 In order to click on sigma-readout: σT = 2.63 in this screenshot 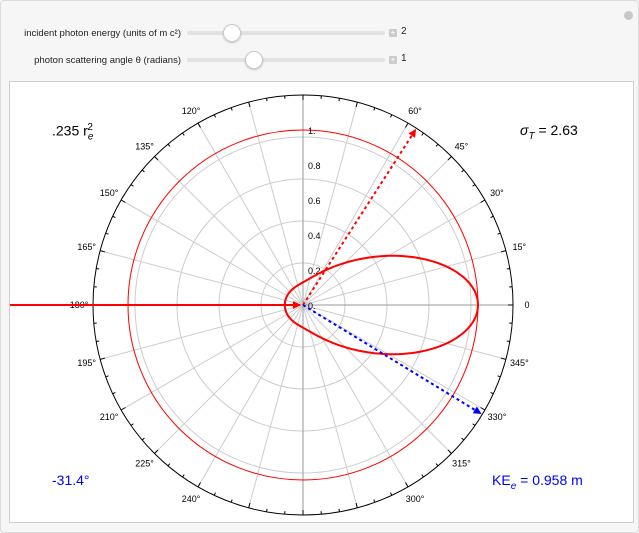, I will do `click(549, 132)`.